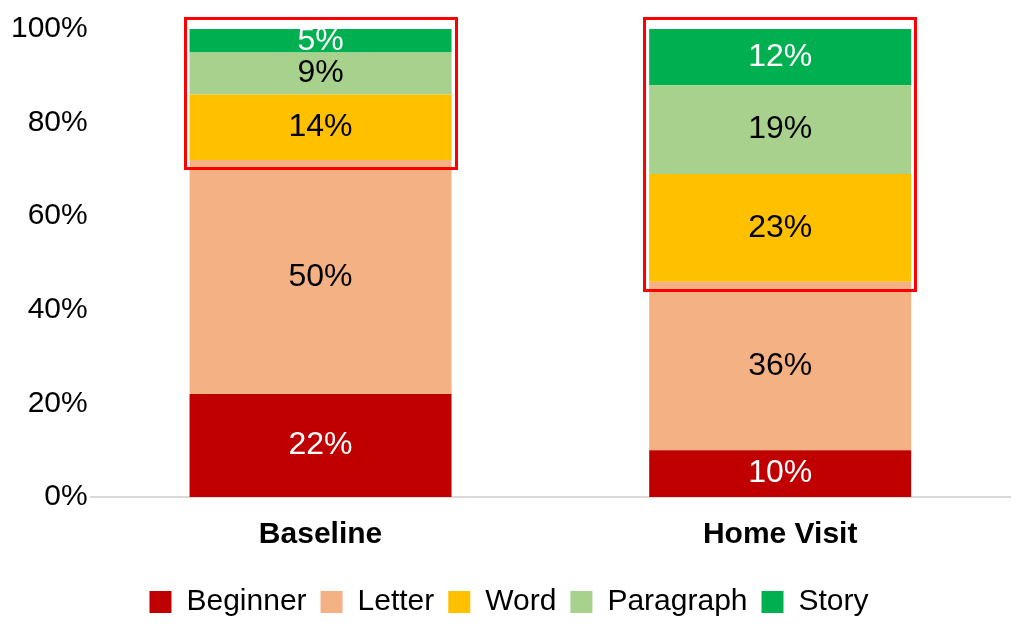  What do you see at coordinates (57, 120) in the screenshot?
I see `y-tick-label: 80%` at bounding box center [57, 120].